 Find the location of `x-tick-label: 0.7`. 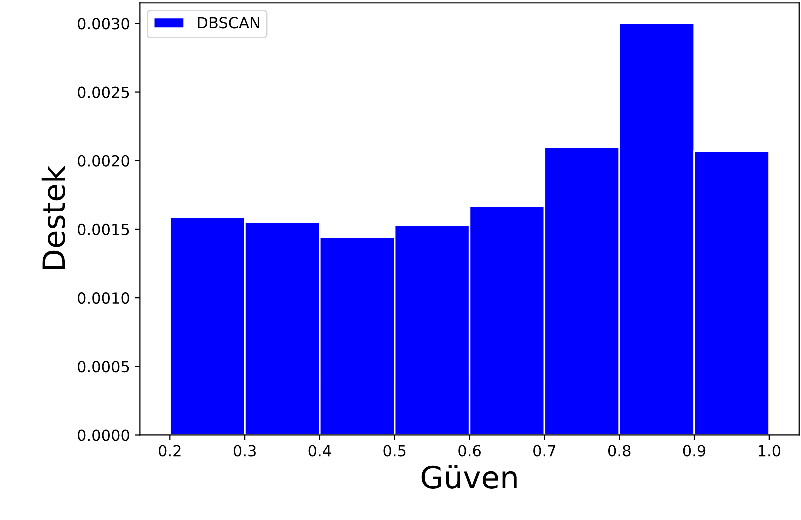

x-tick-label: 0.7 is located at coordinates (545, 451).